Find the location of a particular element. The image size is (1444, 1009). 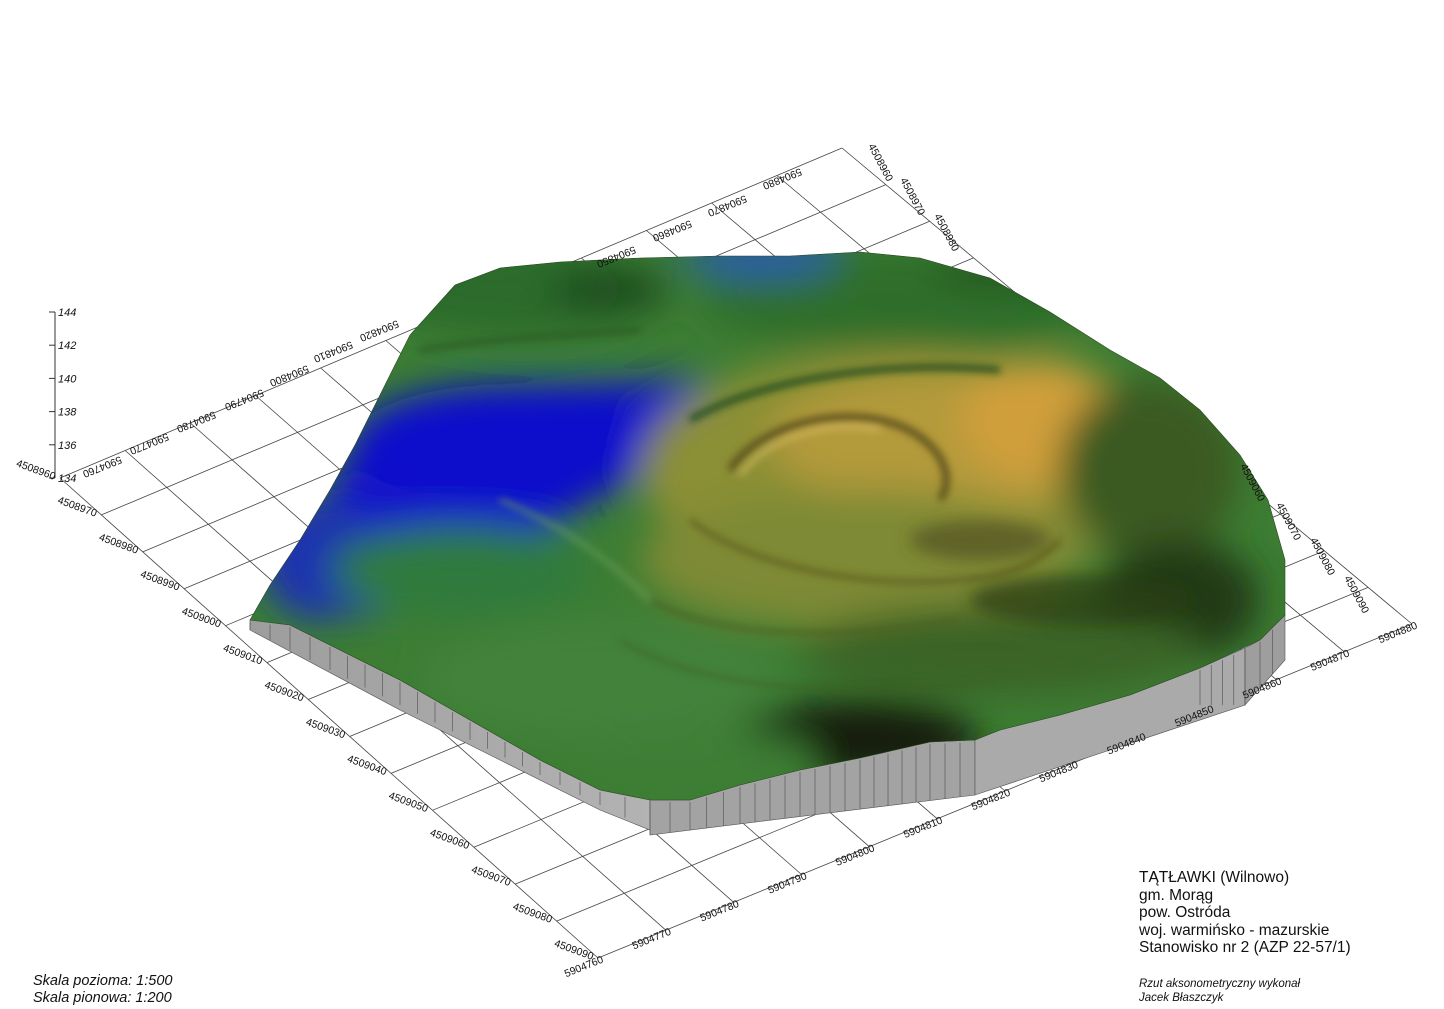

back-x-tick-label: 5904780 is located at coordinates (196, 421).